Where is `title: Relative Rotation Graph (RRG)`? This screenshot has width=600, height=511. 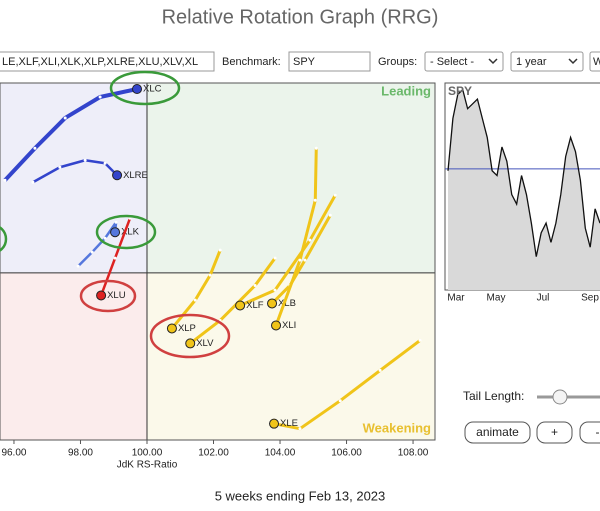 title: Relative Rotation Graph (RRG) is located at coordinates (300, 17).